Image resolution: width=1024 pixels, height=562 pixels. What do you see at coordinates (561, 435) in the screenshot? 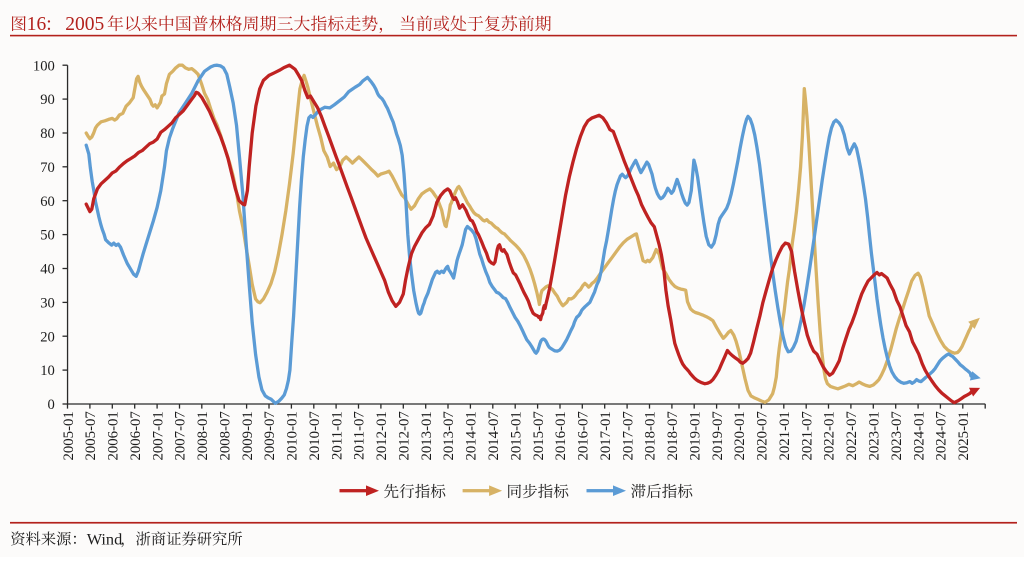
I see `svg-text: 2016-01` at bounding box center [561, 435].